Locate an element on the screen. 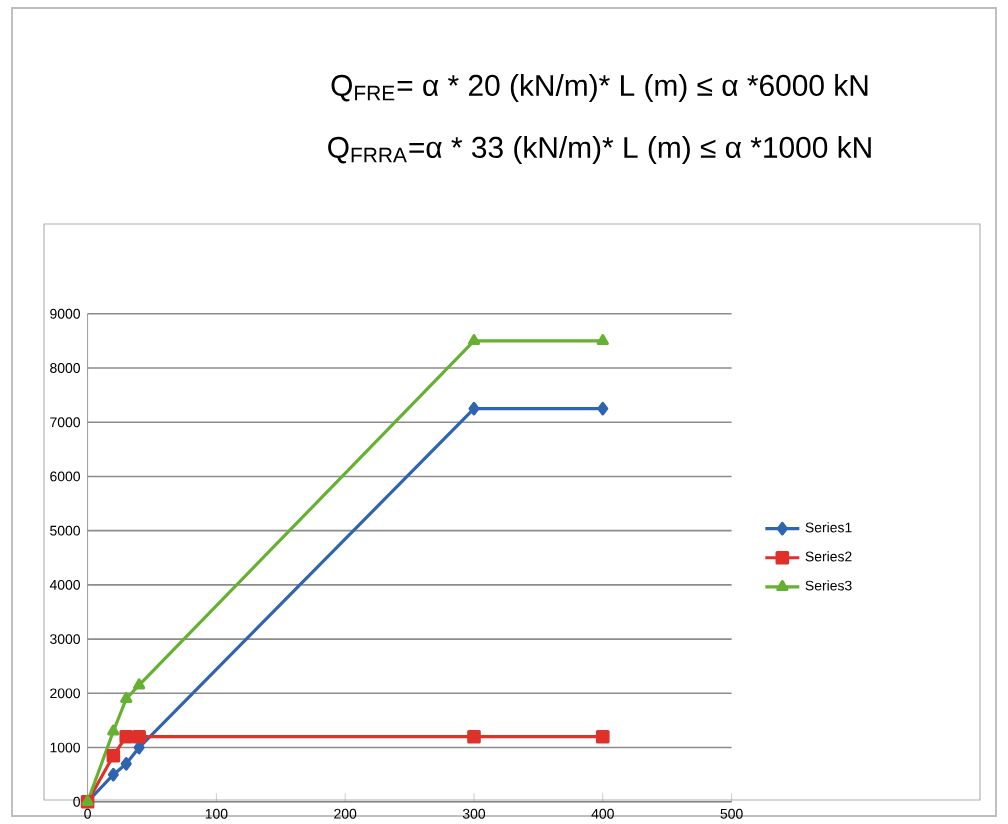 Image resolution: width=1008 pixels, height=824 pixels. chart-title: Q$_{FRE}$= α * 20 (kN/m)* L (m) ≤ α *6000 kN is located at coordinates (599, 88).